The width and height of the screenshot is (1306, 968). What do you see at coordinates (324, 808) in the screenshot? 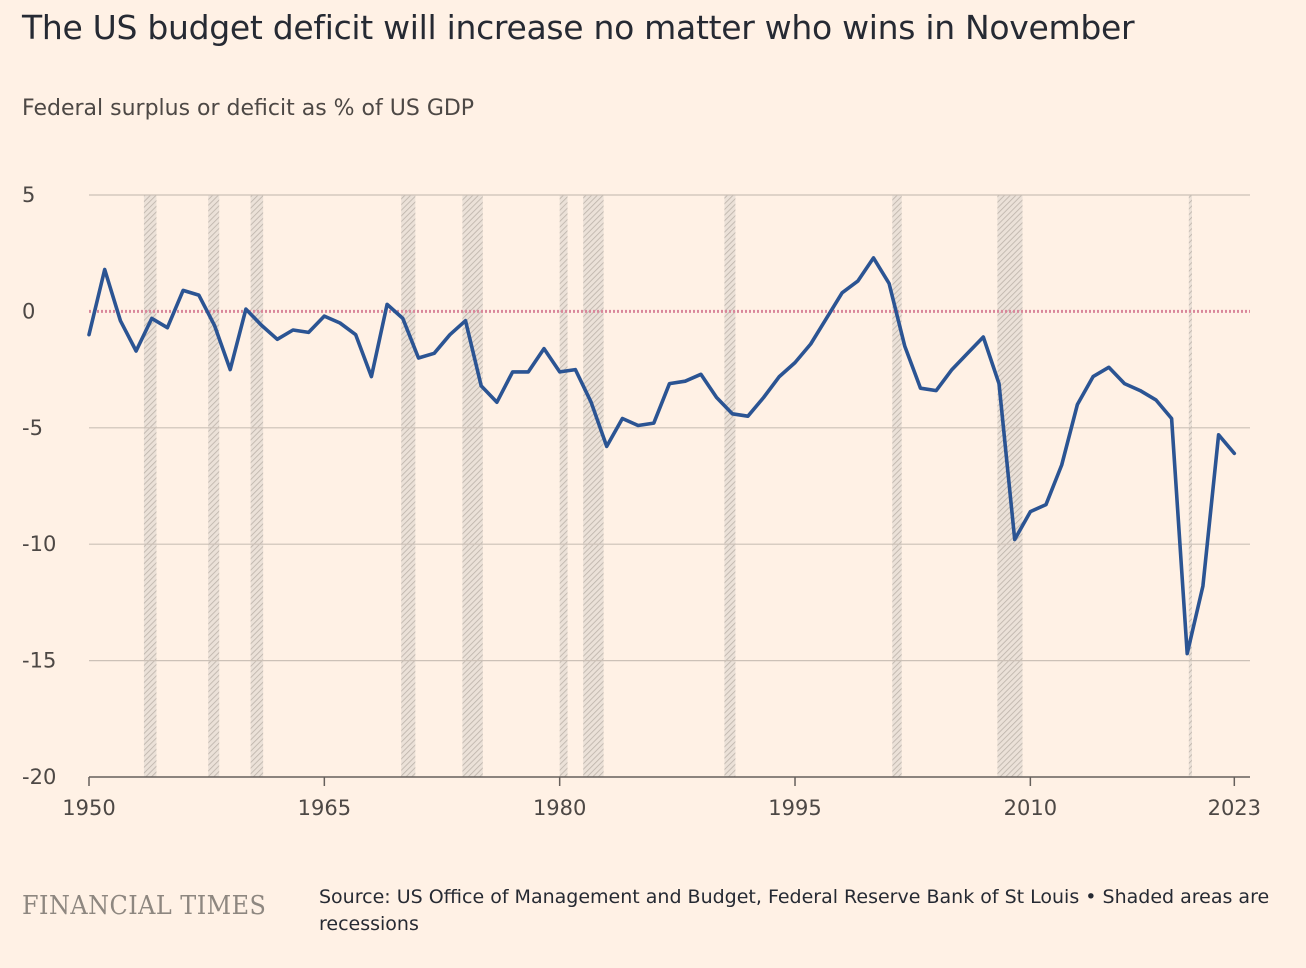
I see `x-tick-label: 1965` at bounding box center [324, 808].